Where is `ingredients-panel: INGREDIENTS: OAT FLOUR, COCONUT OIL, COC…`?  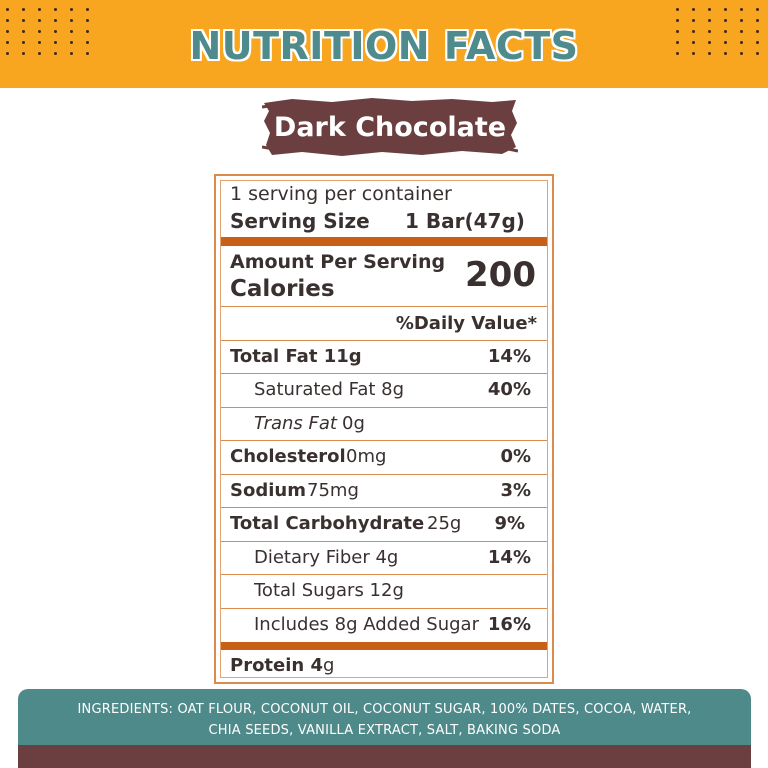
ingredients-panel: INGREDIENTS: OAT FLOUR, COCONUT OIL, COC… is located at coordinates (384, 717).